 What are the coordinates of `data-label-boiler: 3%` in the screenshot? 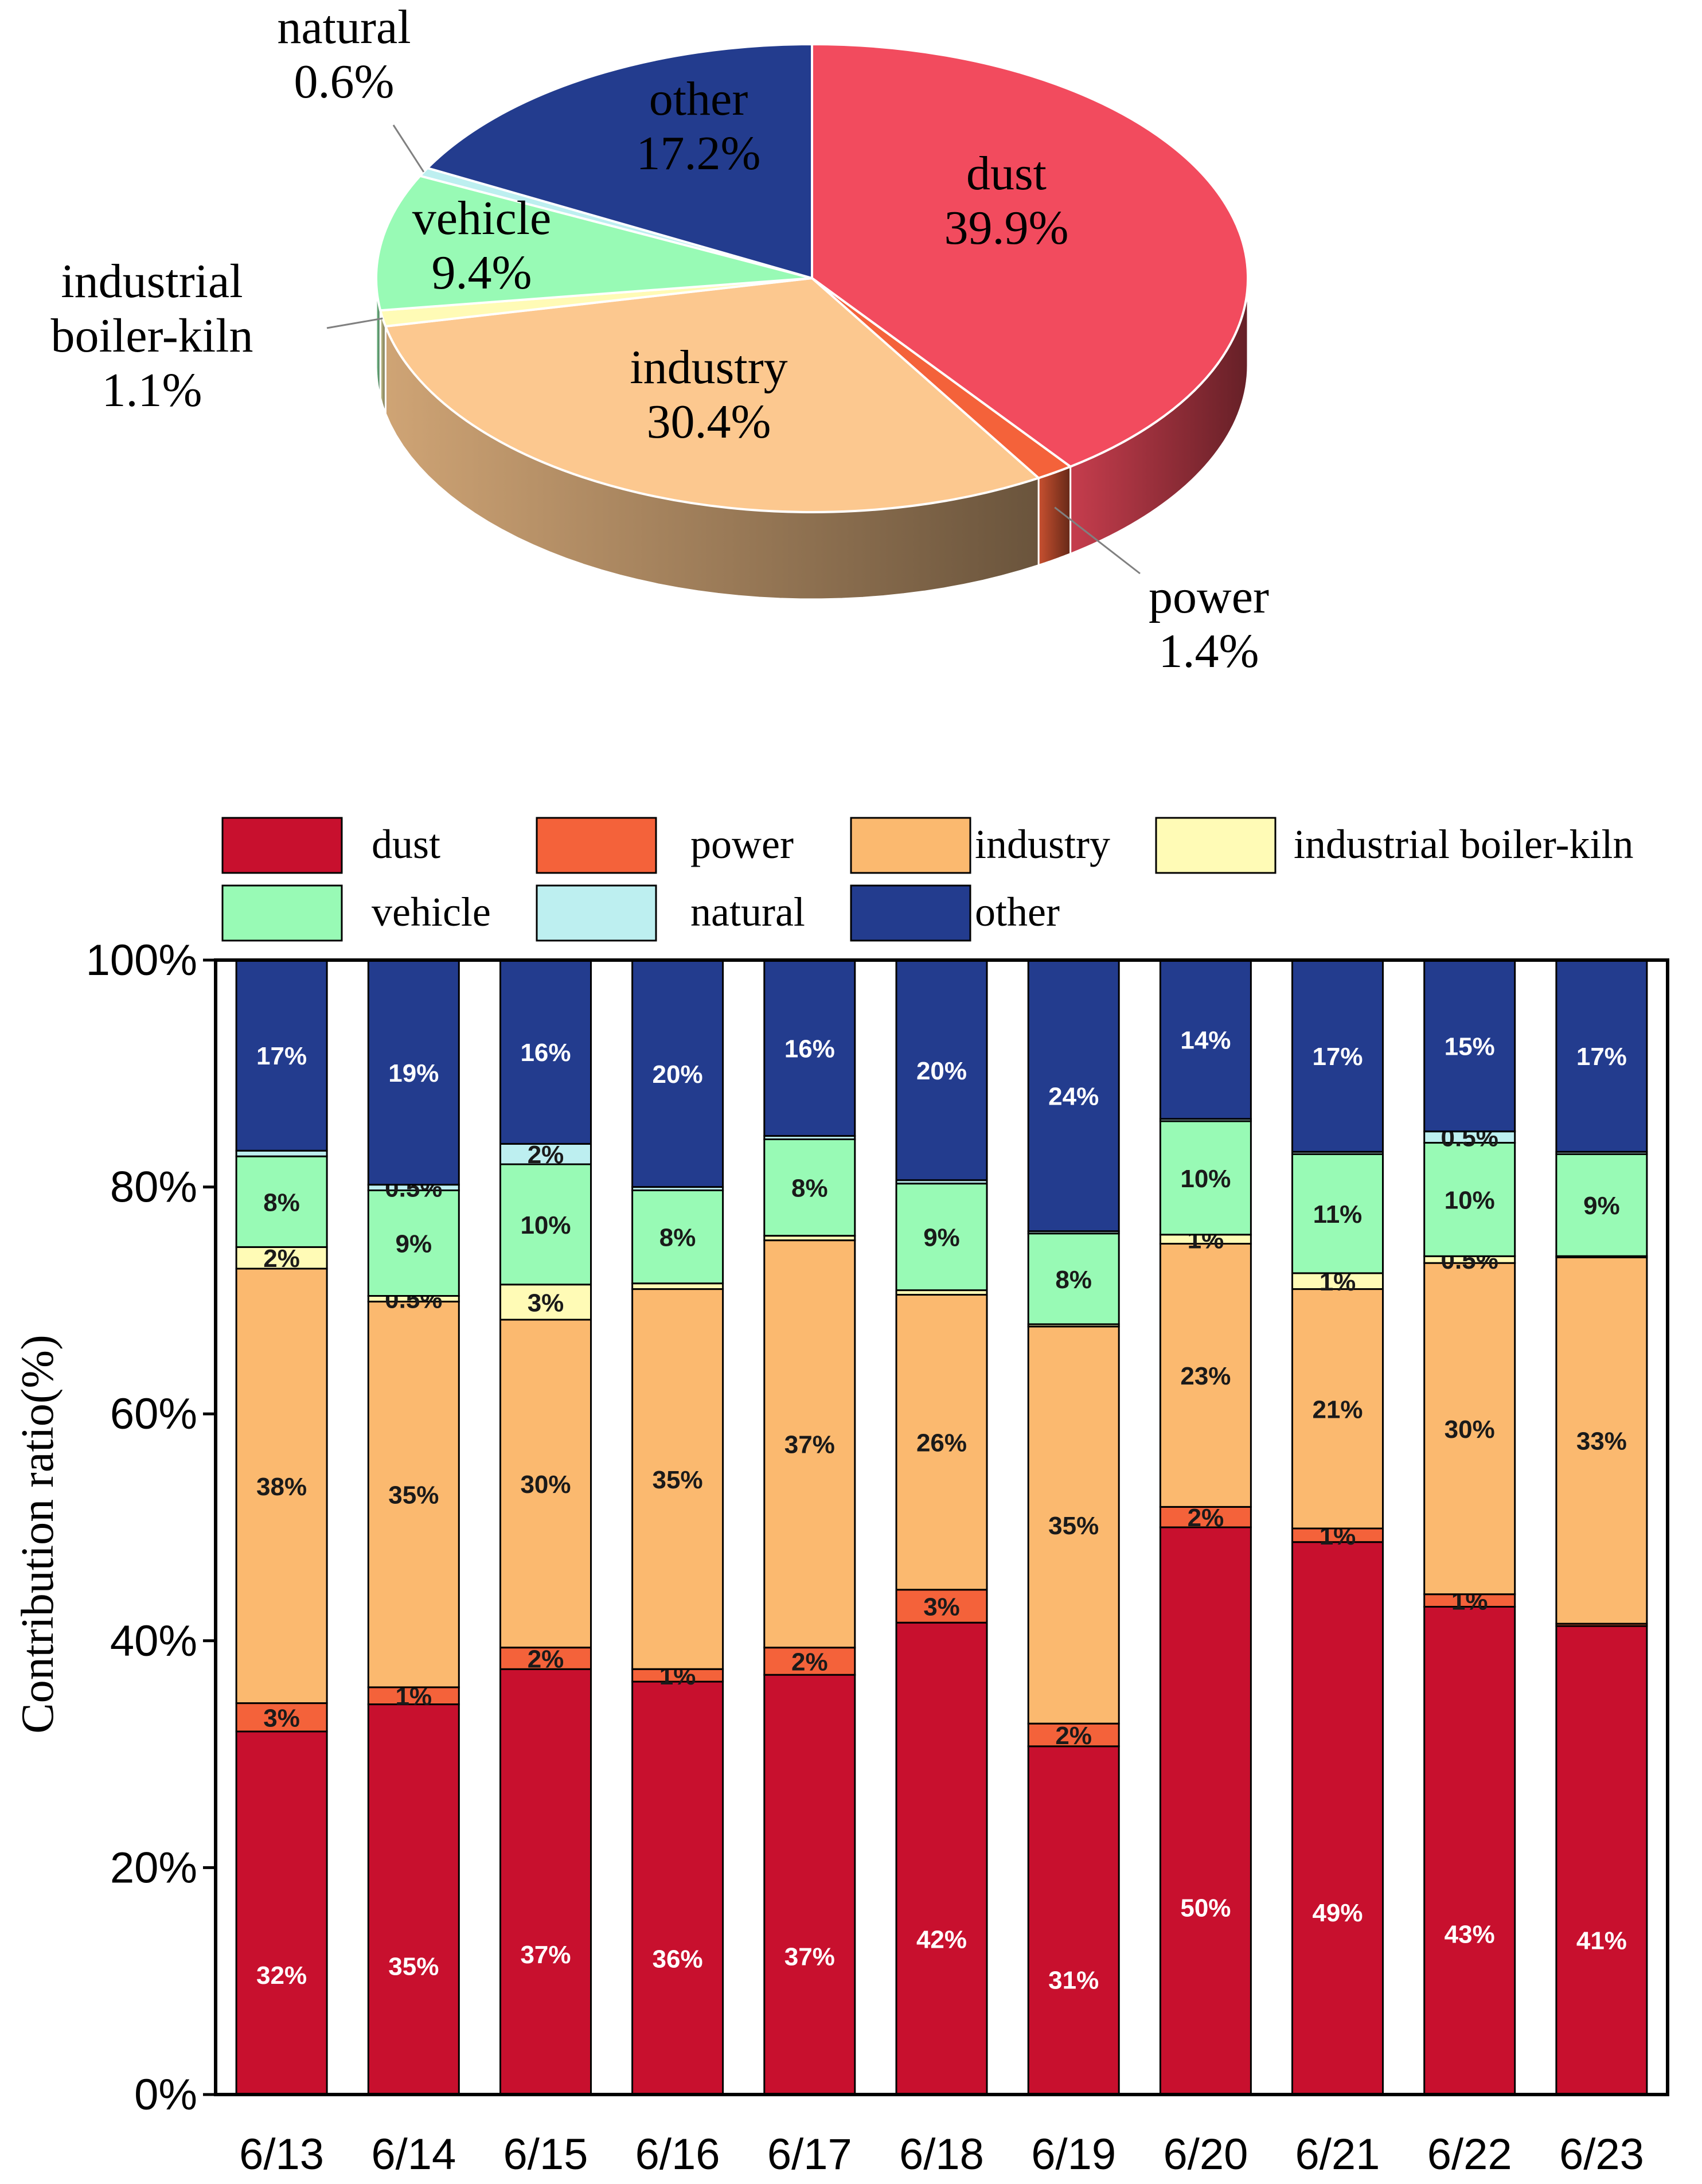 It's located at (546, 1303).